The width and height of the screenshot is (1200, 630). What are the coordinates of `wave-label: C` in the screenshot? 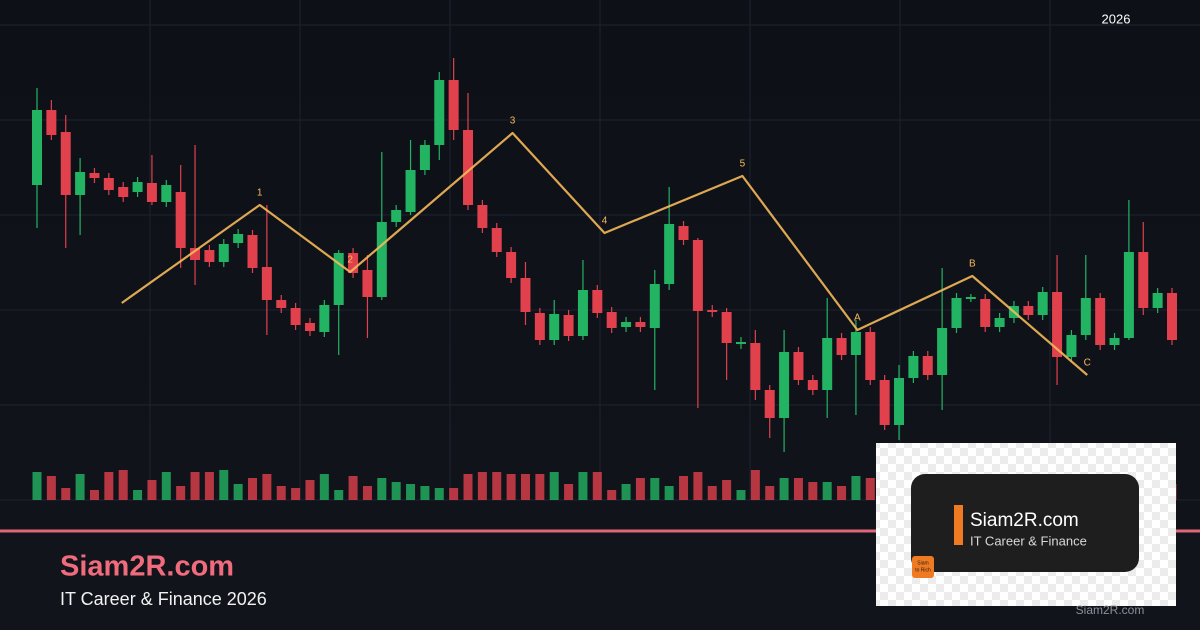 It's located at (1087, 363).